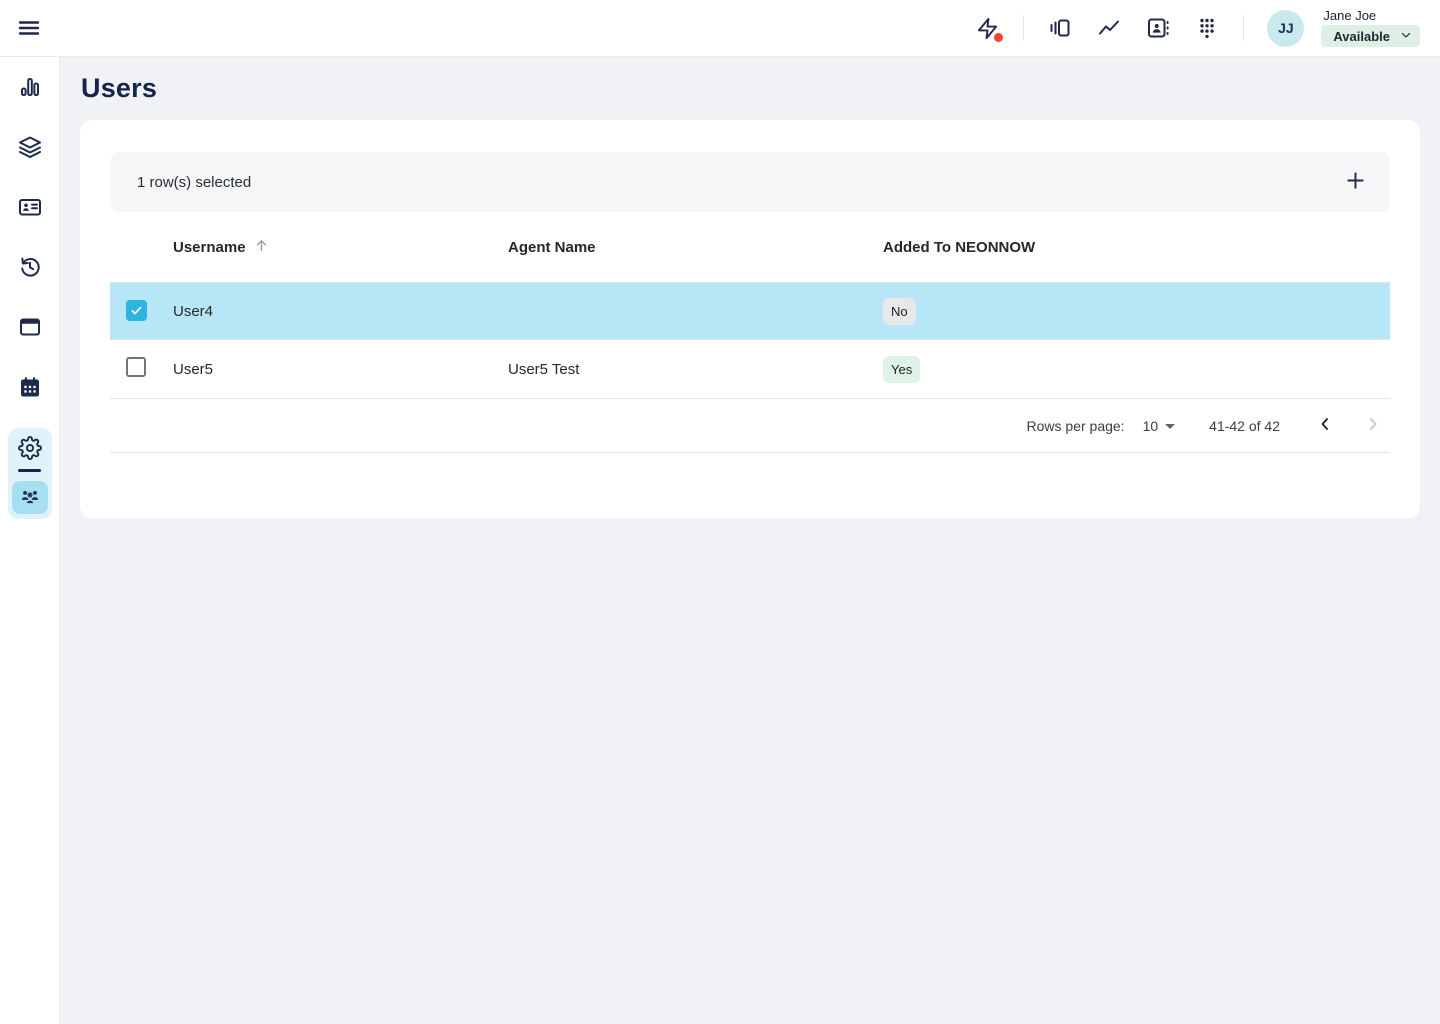  Describe the element at coordinates (193, 369) in the screenshot. I see `cell-username: User5` at that location.